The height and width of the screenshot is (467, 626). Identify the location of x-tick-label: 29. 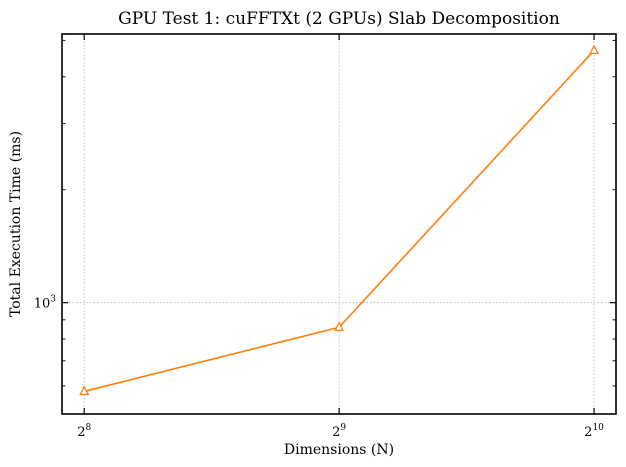
(339, 431).